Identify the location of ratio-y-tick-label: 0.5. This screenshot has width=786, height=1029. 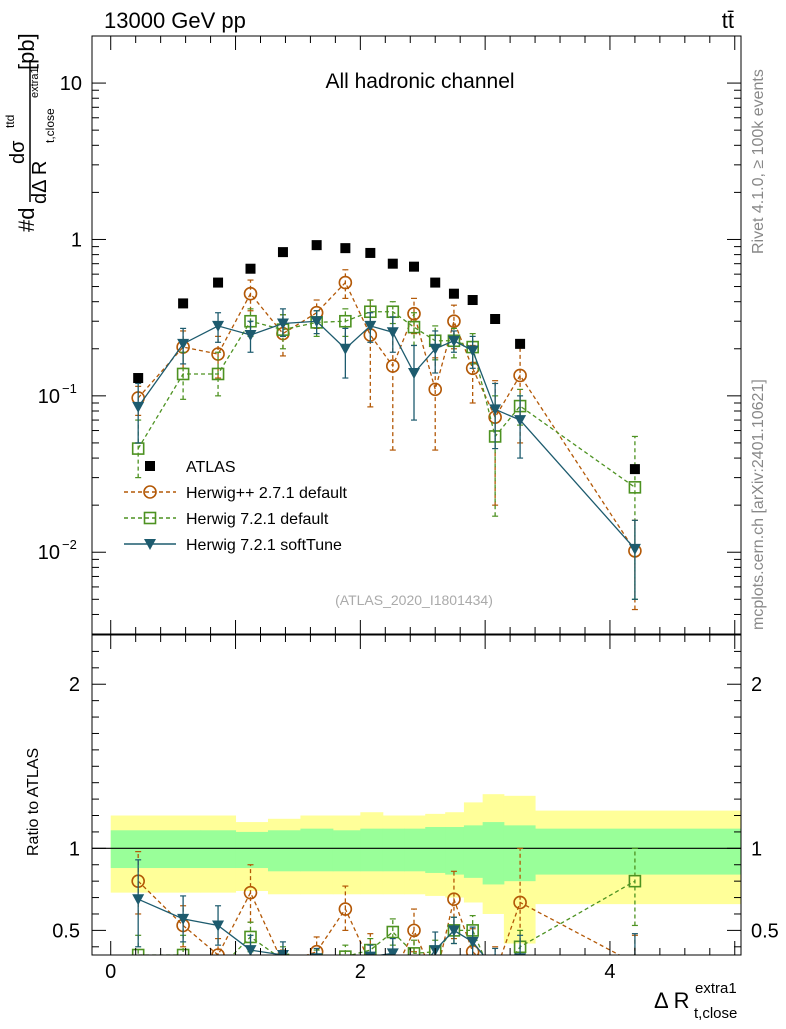
(66, 931).